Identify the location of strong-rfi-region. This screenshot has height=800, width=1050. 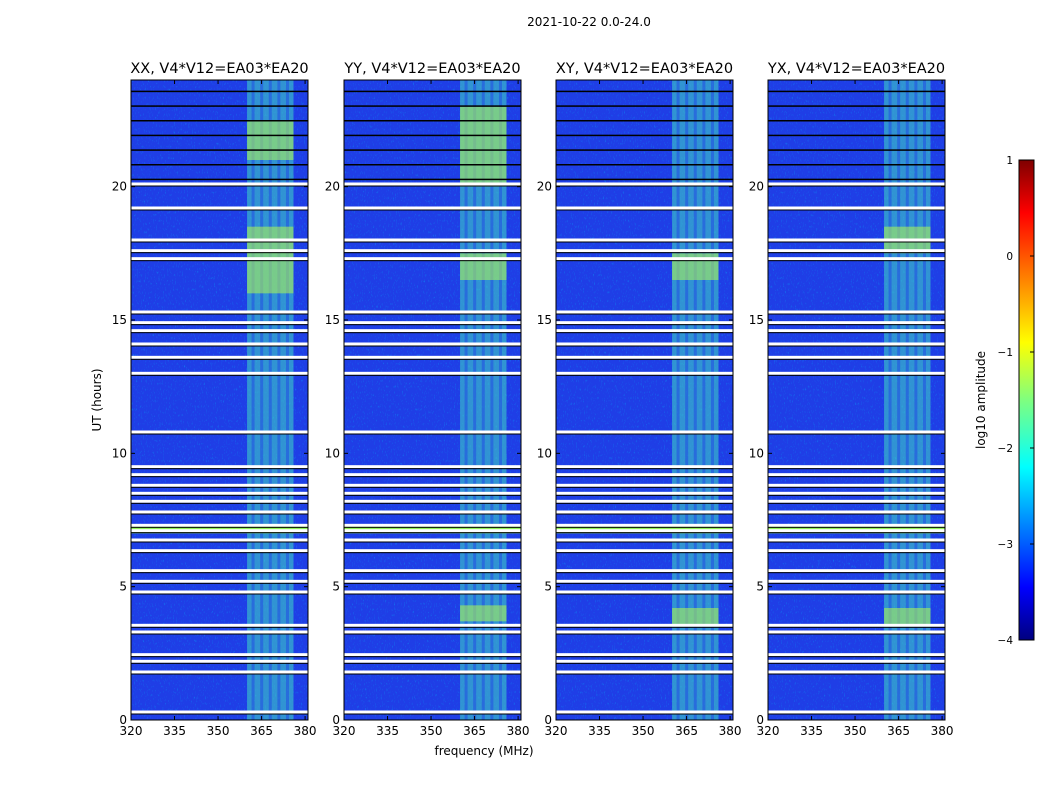
(270, 140).